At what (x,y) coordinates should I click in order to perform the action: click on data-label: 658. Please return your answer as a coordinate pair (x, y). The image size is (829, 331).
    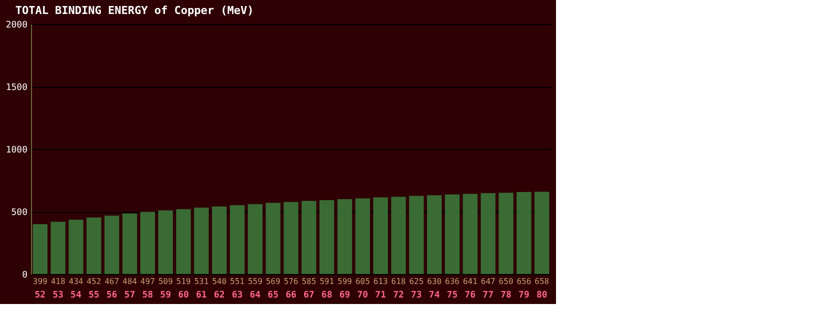
    Looking at the image, I should click on (542, 281).